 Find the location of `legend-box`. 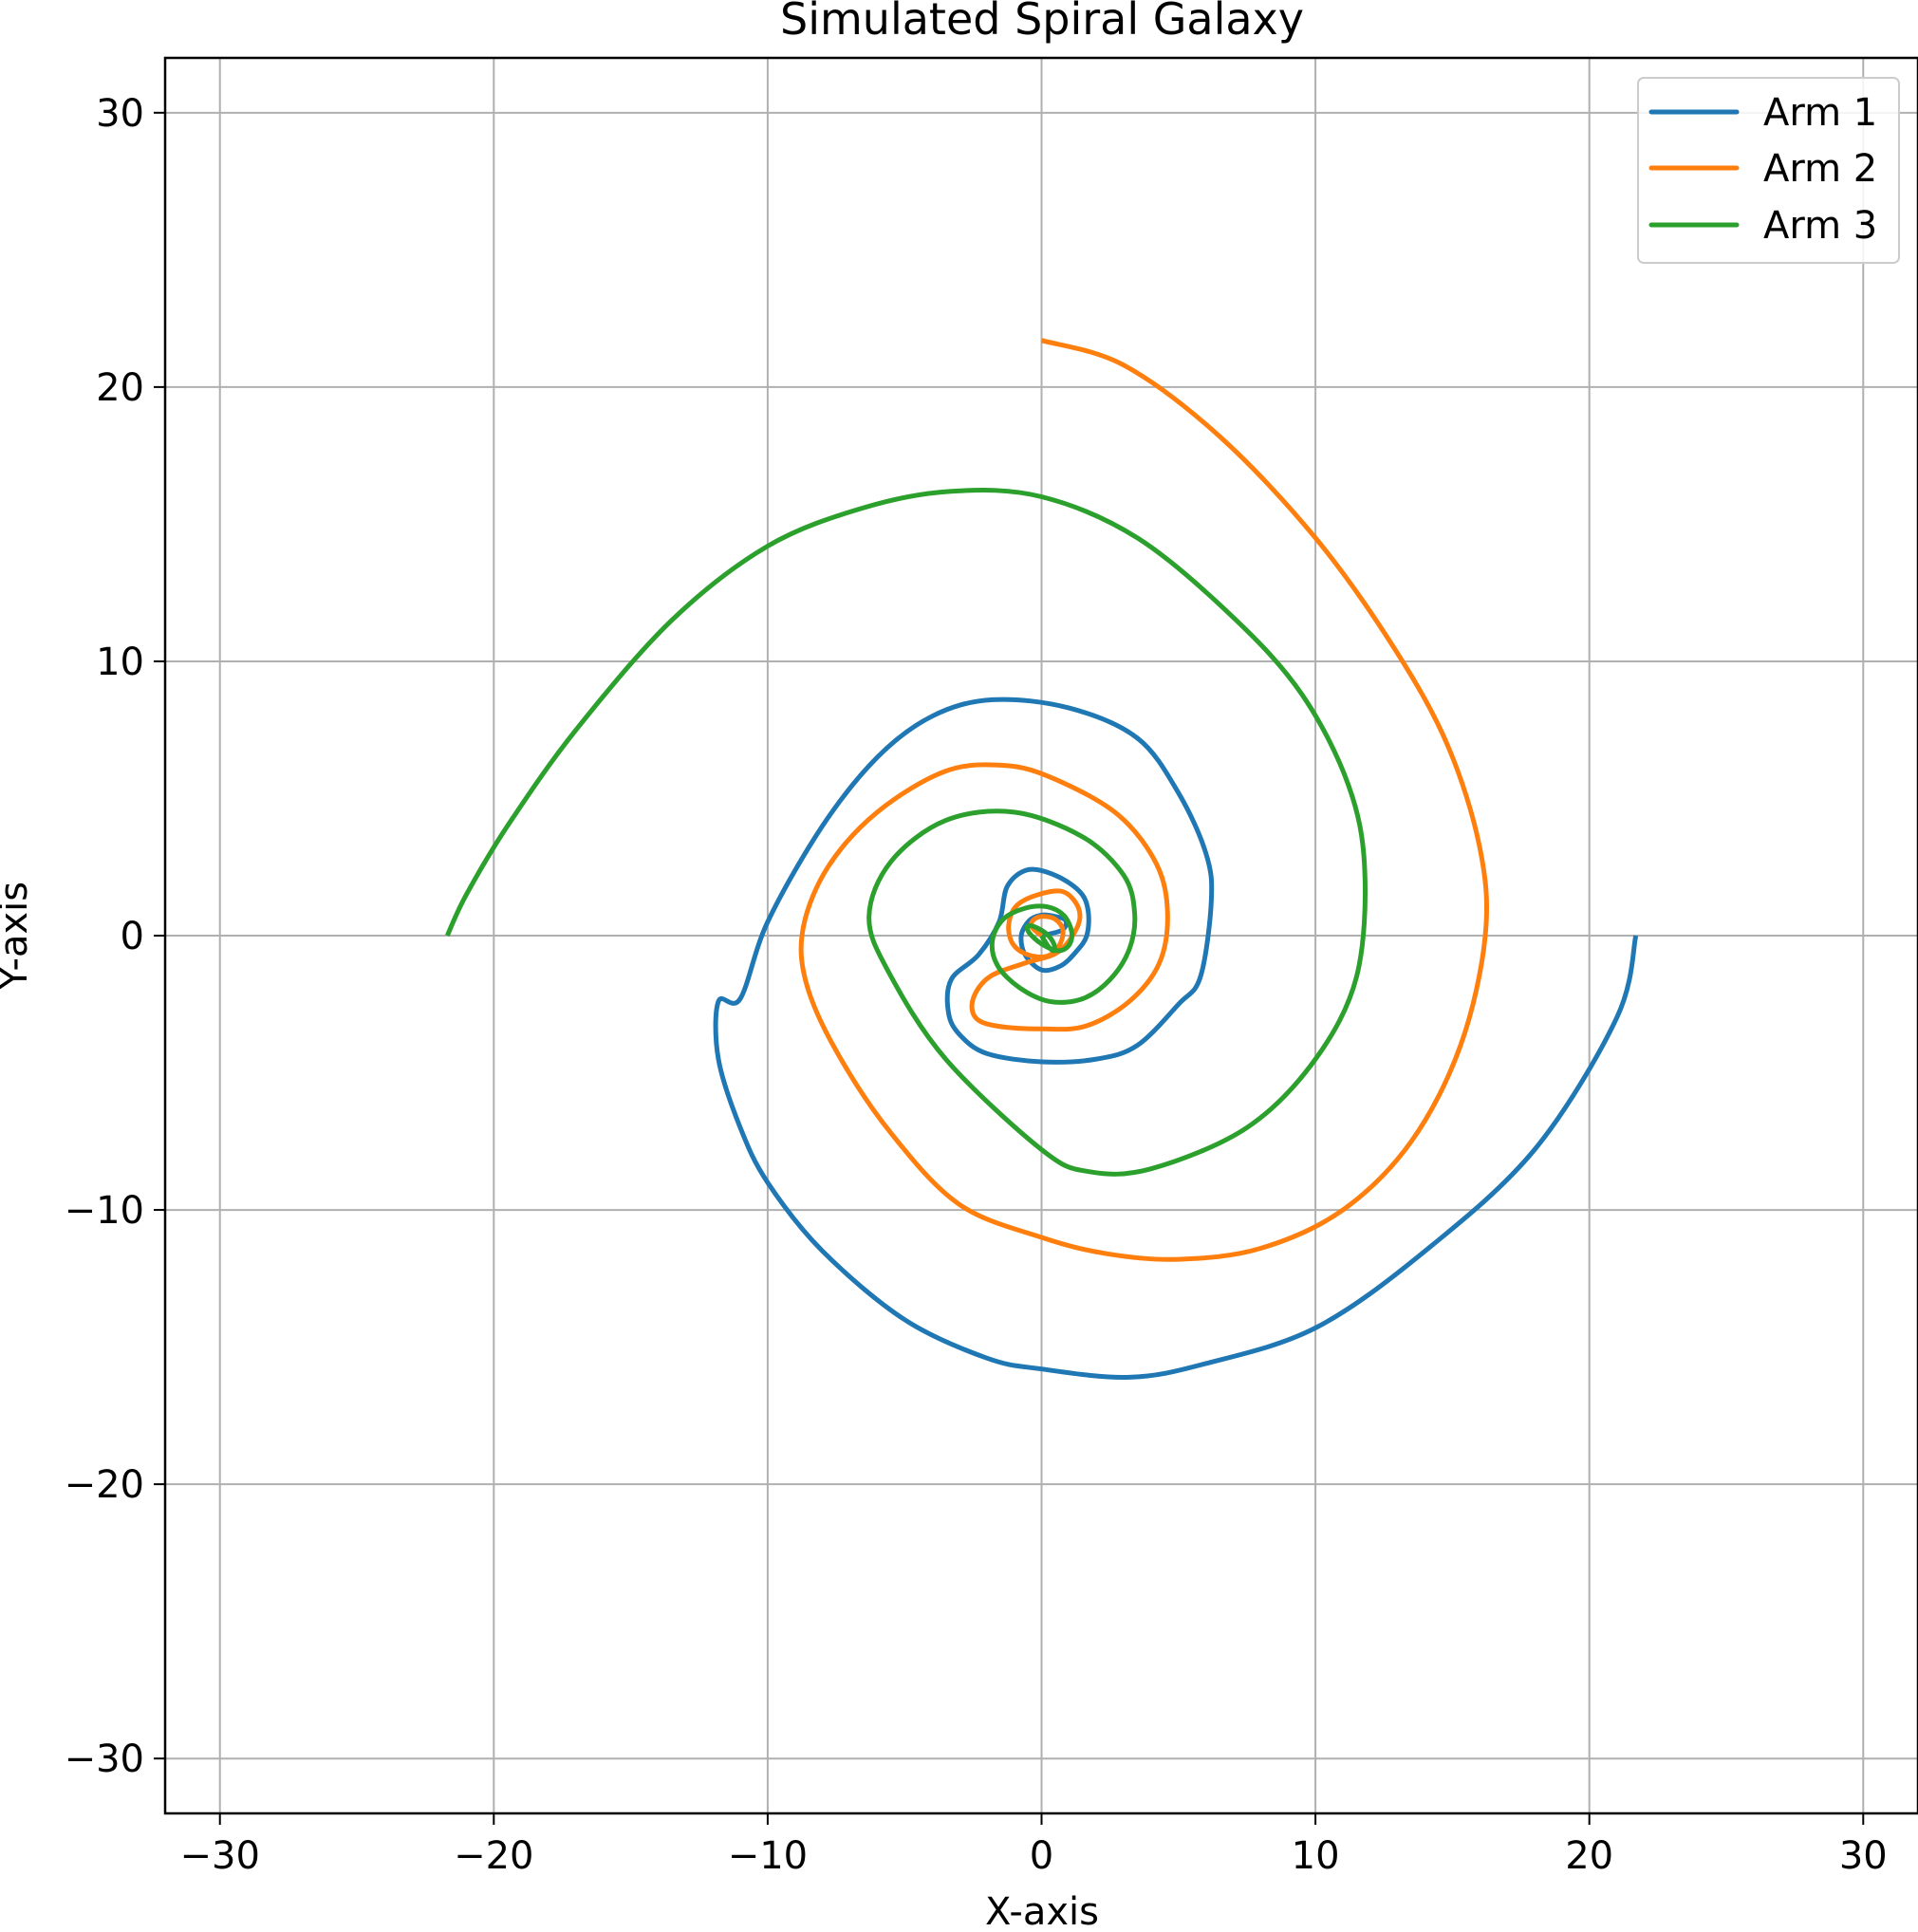

legend-box is located at coordinates (1769, 170).